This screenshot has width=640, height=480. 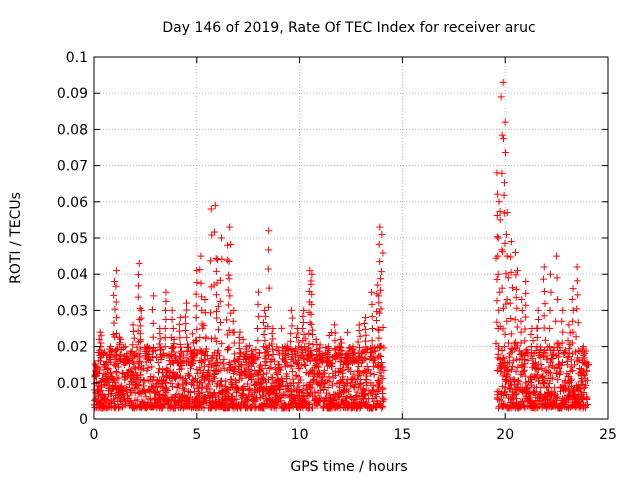 I want to click on y-tick-label: 0.03, so click(x=72, y=311).